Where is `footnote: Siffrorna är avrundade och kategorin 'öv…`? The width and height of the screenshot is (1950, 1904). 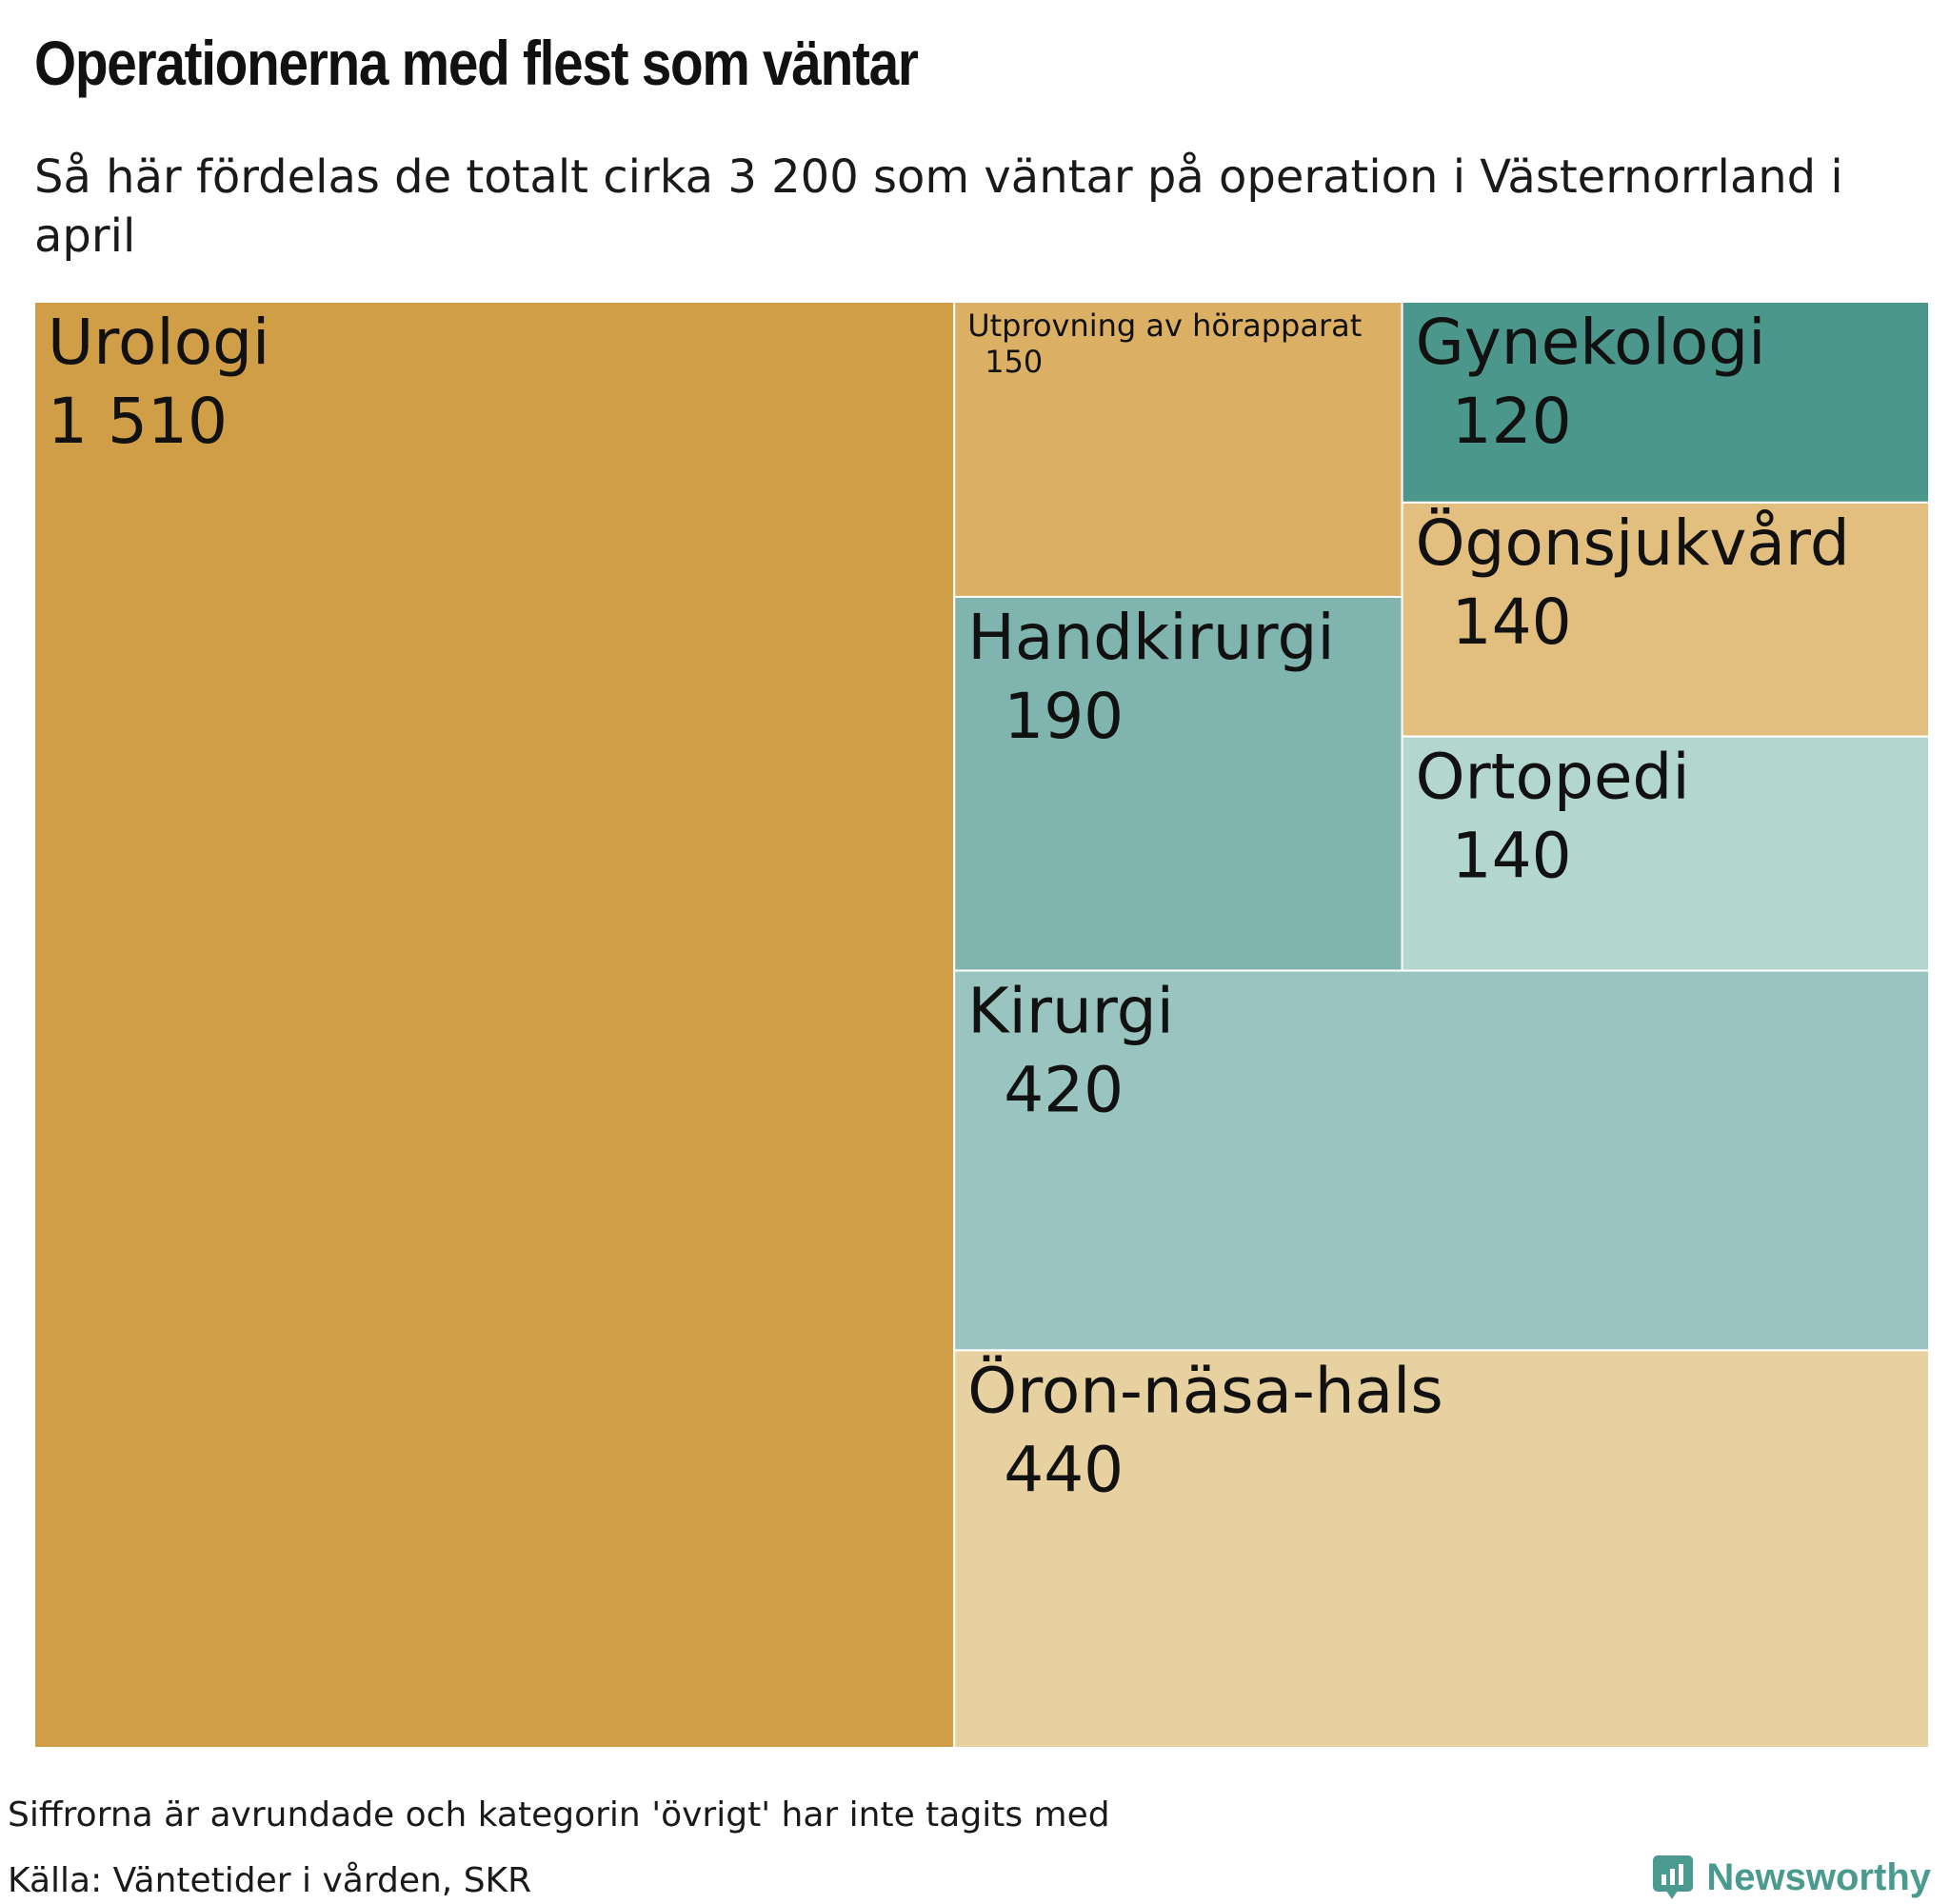 footnote: Siffrorna är avrundade och kategorin 'öv… is located at coordinates (559, 1815).